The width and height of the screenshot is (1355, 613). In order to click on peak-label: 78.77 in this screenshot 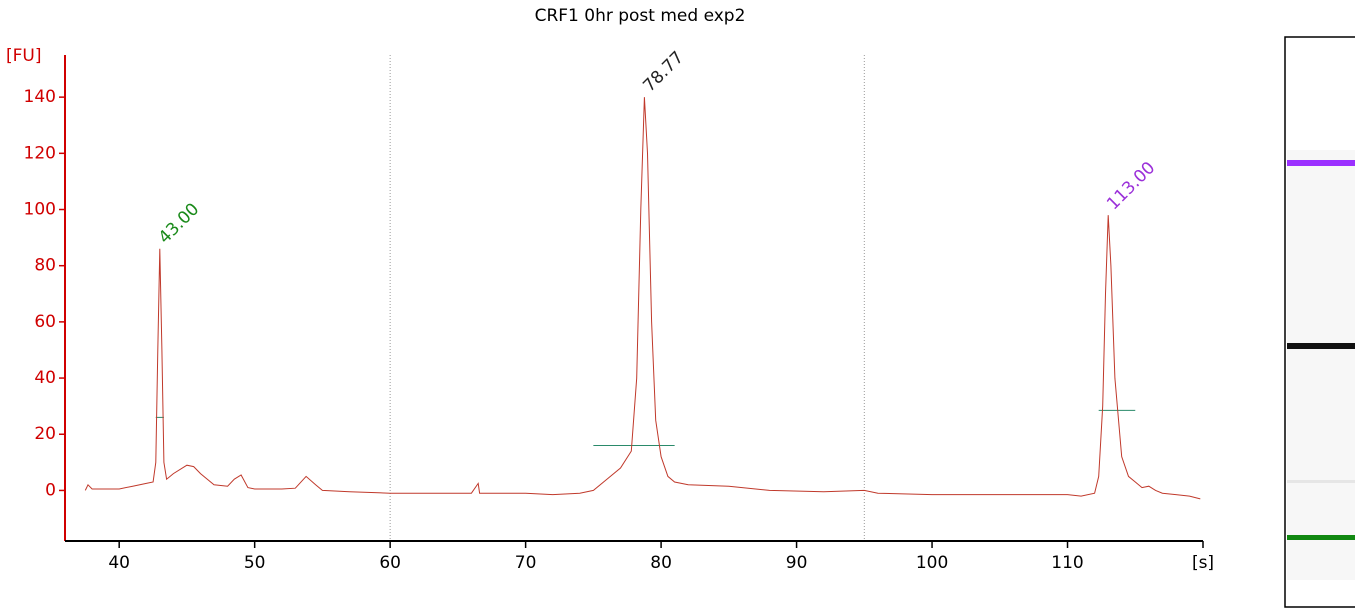, I will do `click(663, 72)`.